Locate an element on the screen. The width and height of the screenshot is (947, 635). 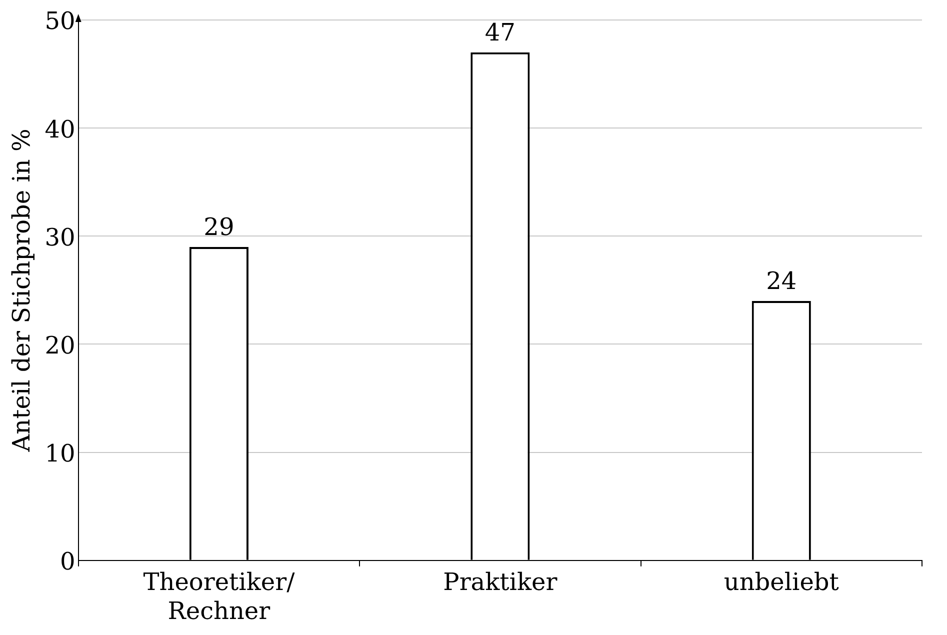
y-axis-title: Anteil der Stichprobe in % is located at coordinates (22, 290).